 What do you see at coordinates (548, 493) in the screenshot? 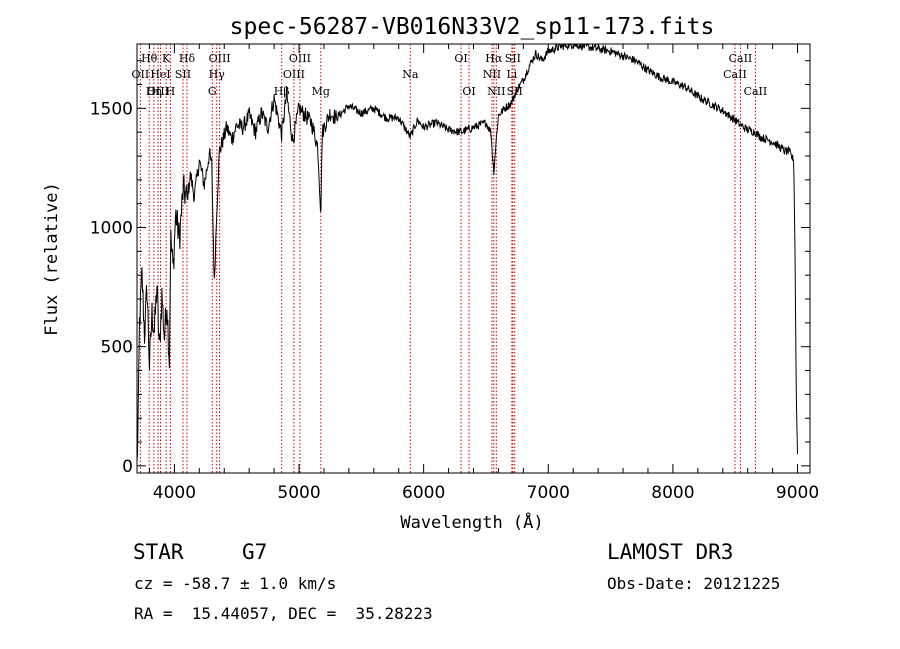
I see `x-tick-label: 7000` at bounding box center [548, 493].